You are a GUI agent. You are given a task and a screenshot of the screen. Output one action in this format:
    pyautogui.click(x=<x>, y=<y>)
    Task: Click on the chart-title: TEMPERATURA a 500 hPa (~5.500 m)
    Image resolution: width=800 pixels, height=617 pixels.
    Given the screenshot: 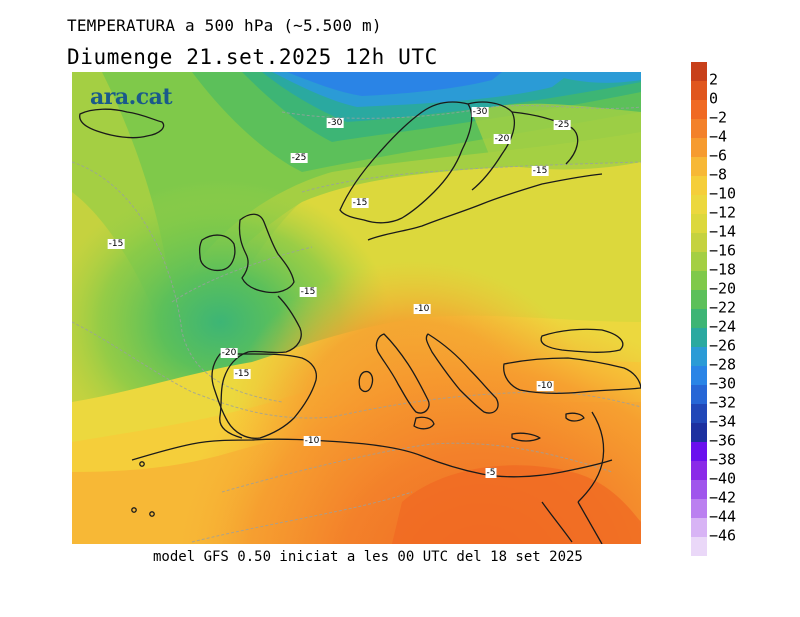 What is the action you would take?
    pyautogui.click(x=224, y=25)
    